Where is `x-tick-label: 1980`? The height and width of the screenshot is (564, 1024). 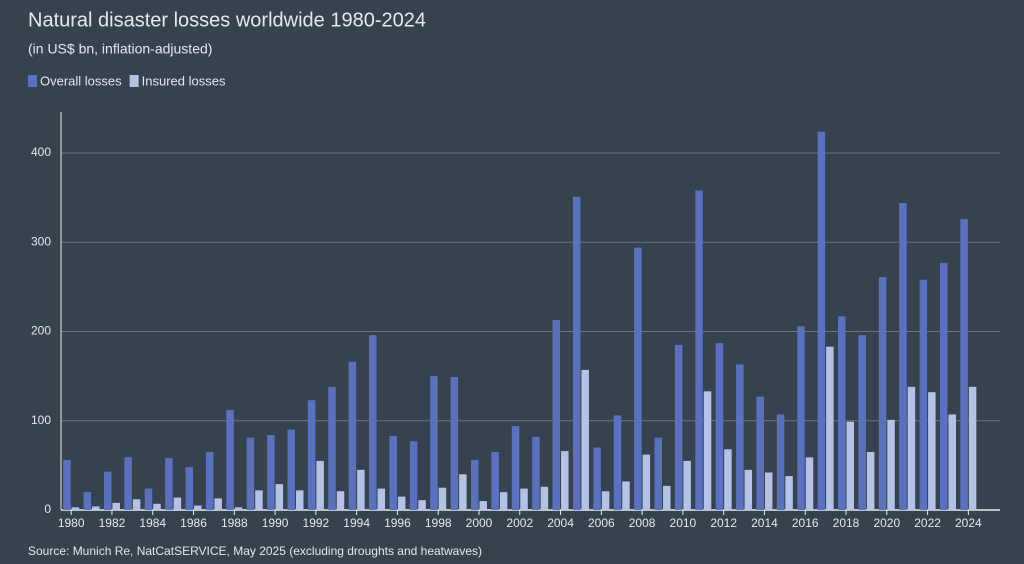
x-tick-label: 1980 is located at coordinates (71, 523).